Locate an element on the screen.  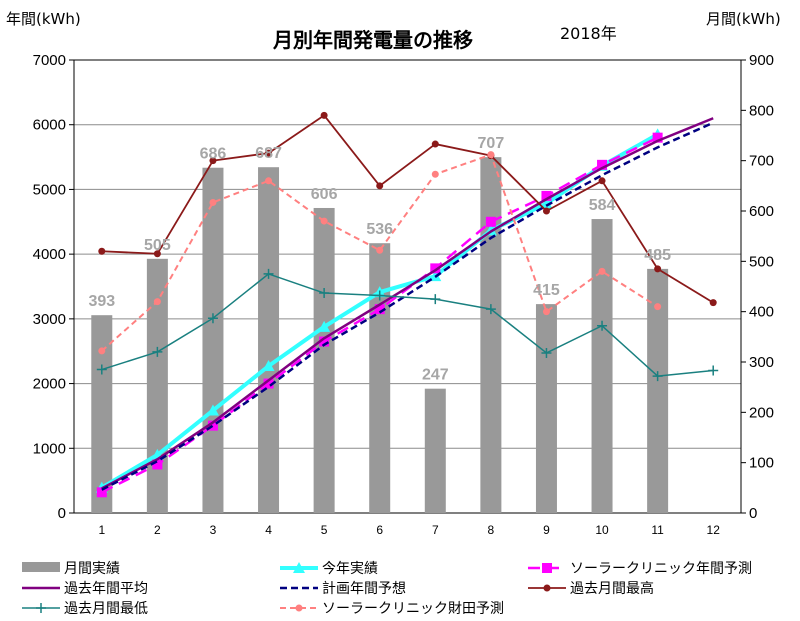
x-tick-label-6: 6 is located at coordinates (379, 530).